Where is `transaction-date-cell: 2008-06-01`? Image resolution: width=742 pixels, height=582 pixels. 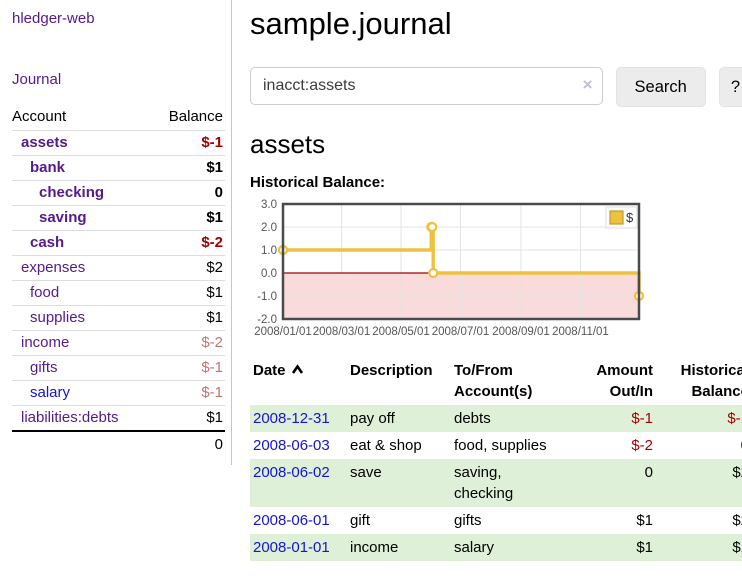 transaction-date-cell: 2008-06-01 is located at coordinates (298, 520).